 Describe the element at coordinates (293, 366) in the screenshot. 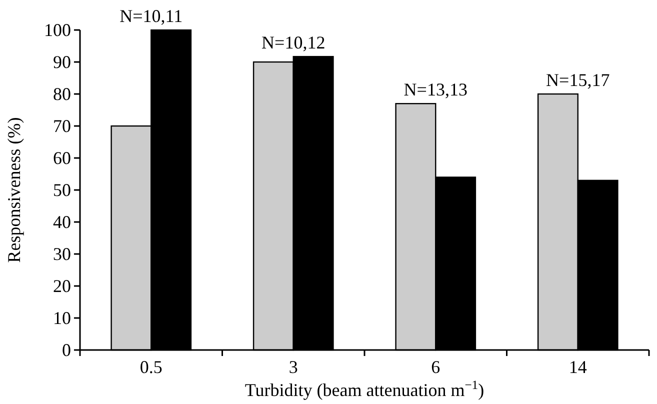

I see `x-tick-label: 3` at that location.